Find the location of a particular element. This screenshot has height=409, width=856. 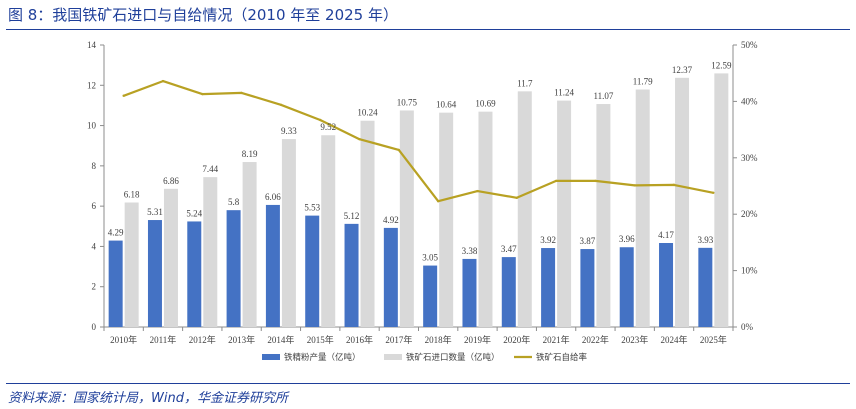

y-left-tick-label: 2 is located at coordinates (94, 287).